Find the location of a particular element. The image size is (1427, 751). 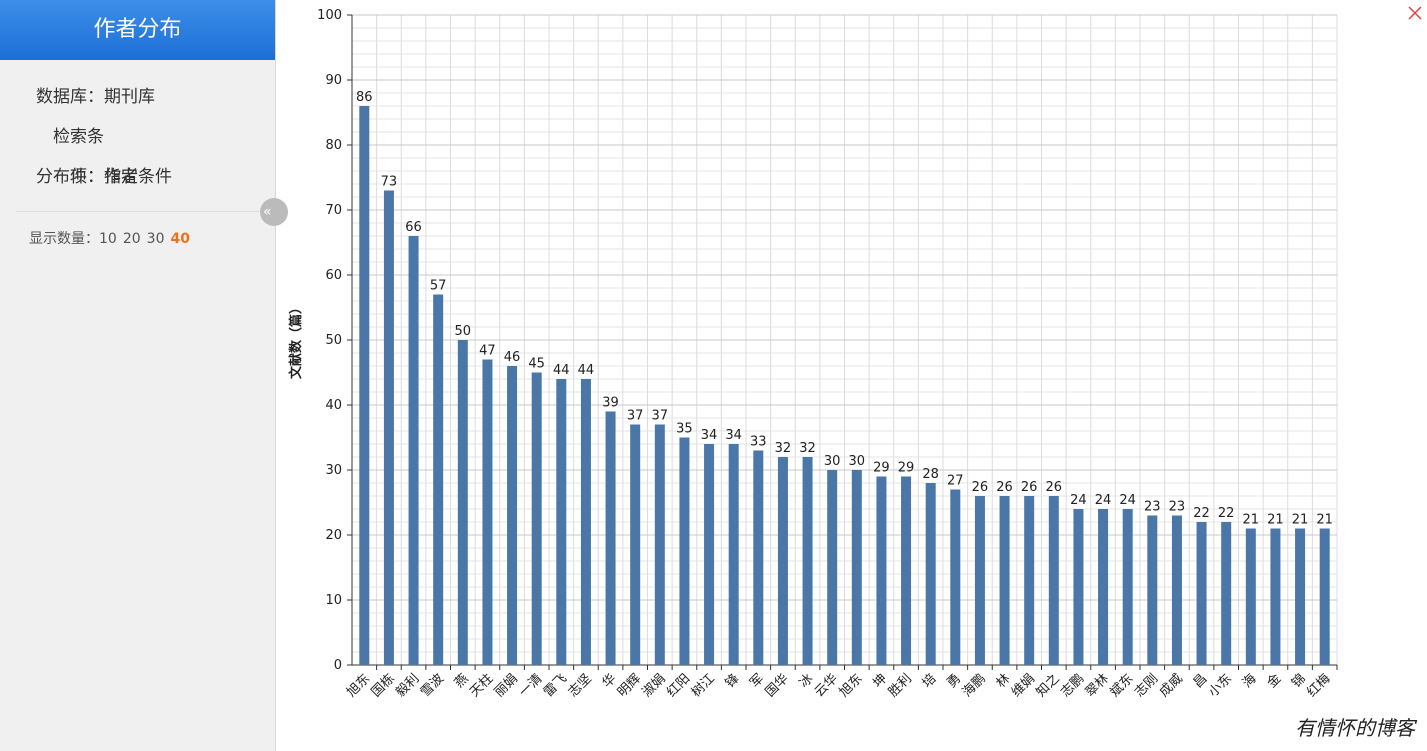

y-tick-label: 20 is located at coordinates (333, 535).